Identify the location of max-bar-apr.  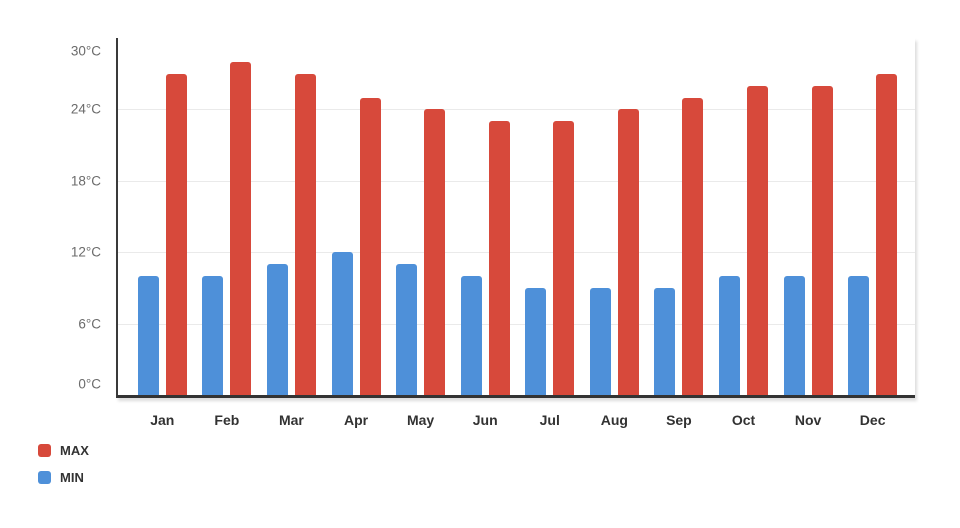
(370, 246).